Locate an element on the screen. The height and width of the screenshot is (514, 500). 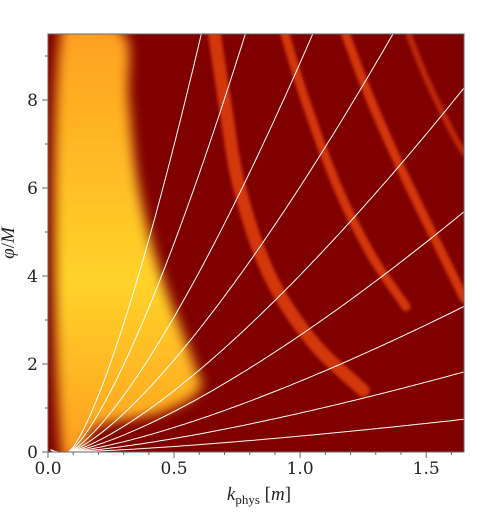
x-tick-label: 0.5 is located at coordinates (174, 469).